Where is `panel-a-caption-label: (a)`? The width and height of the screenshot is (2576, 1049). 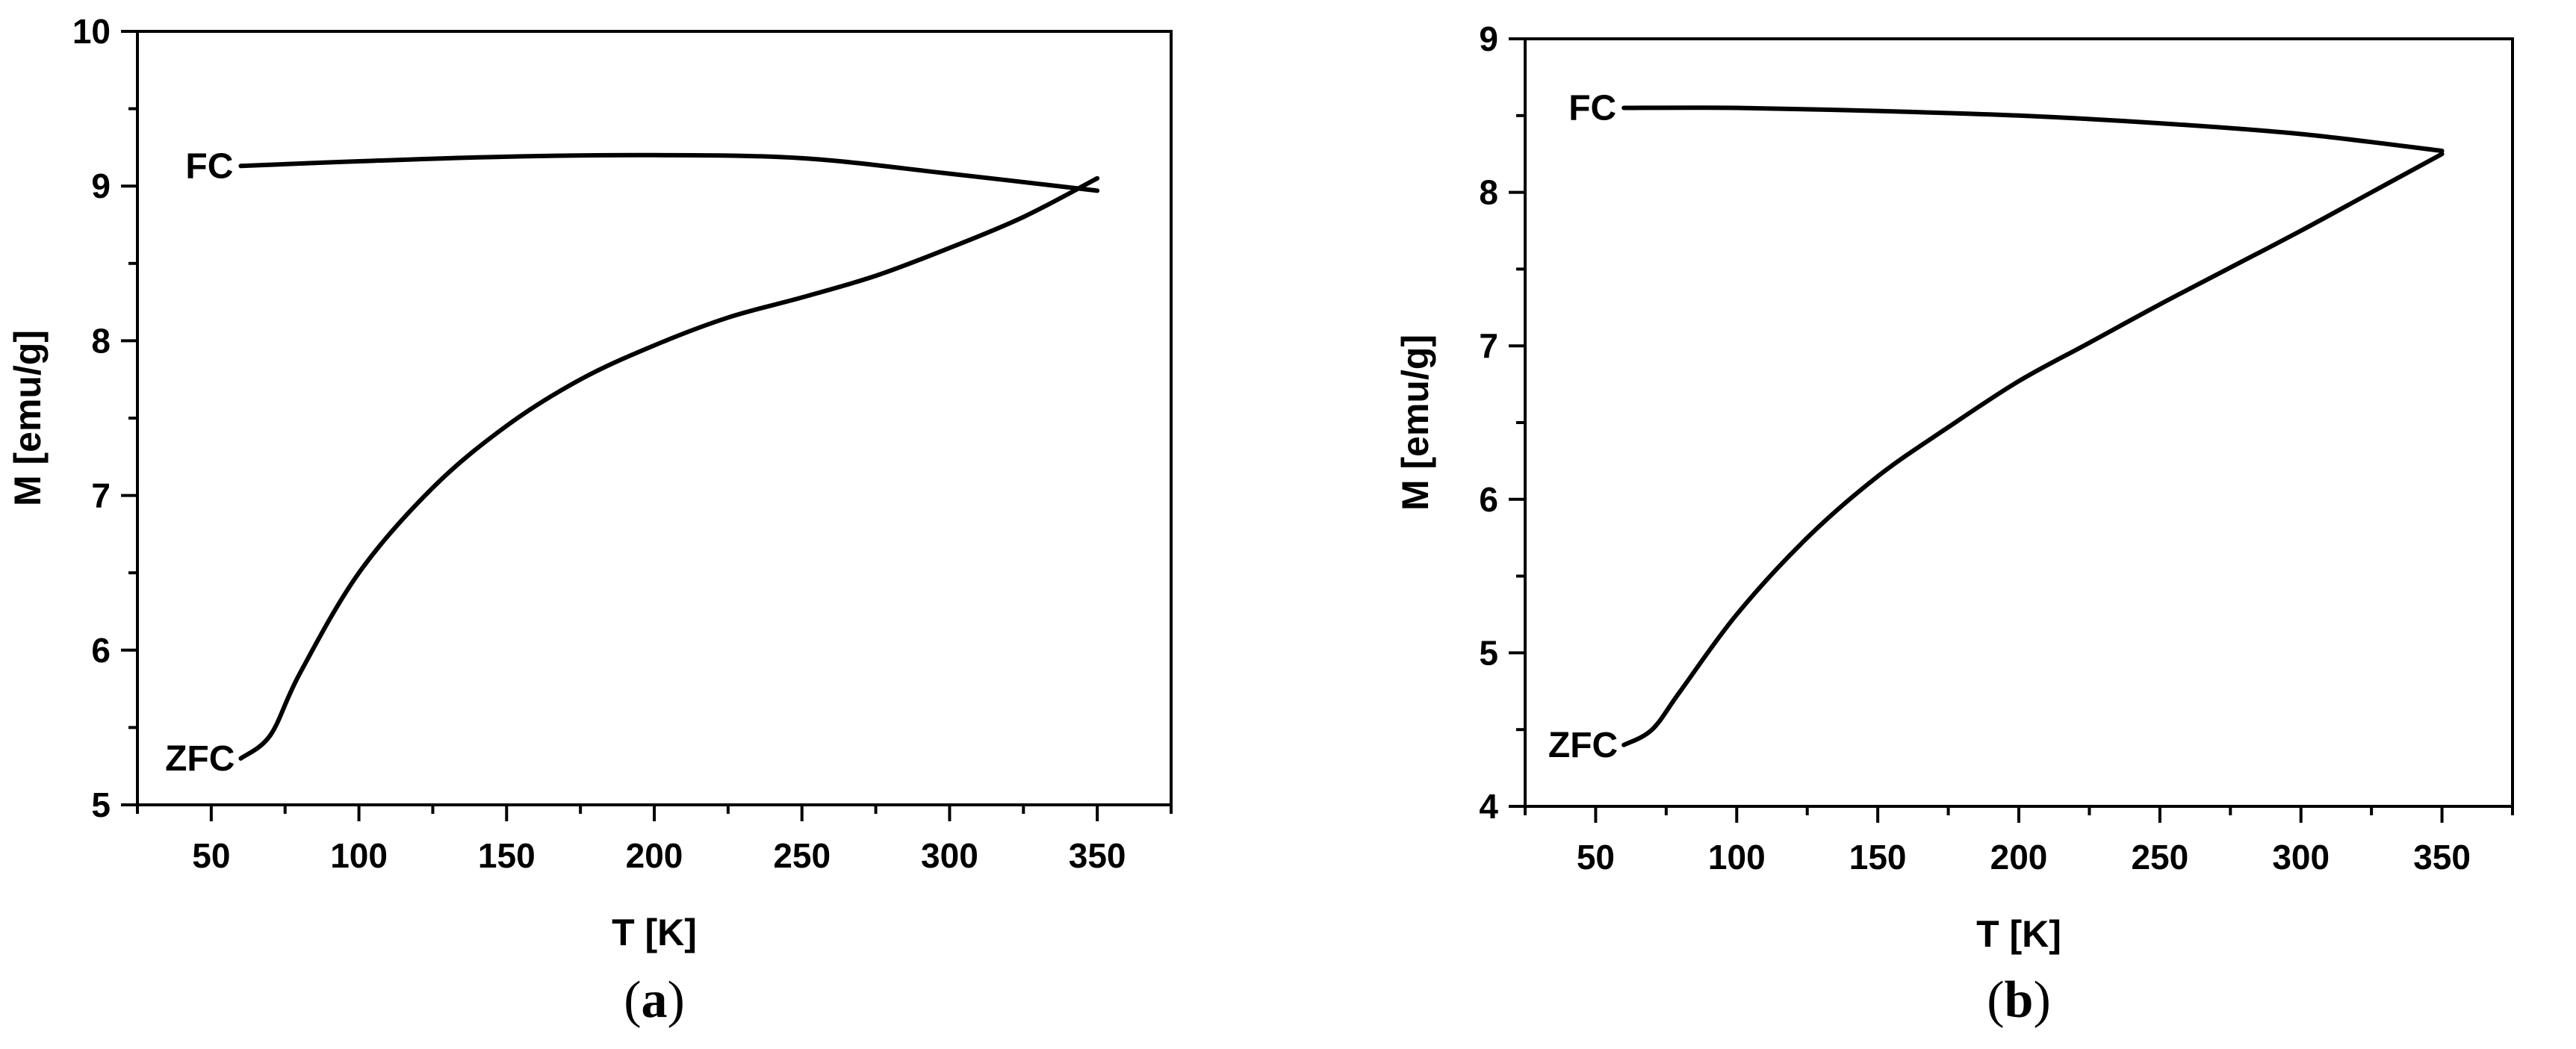
panel-a-caption-label: (a) is located at coordinates (655, 1000).